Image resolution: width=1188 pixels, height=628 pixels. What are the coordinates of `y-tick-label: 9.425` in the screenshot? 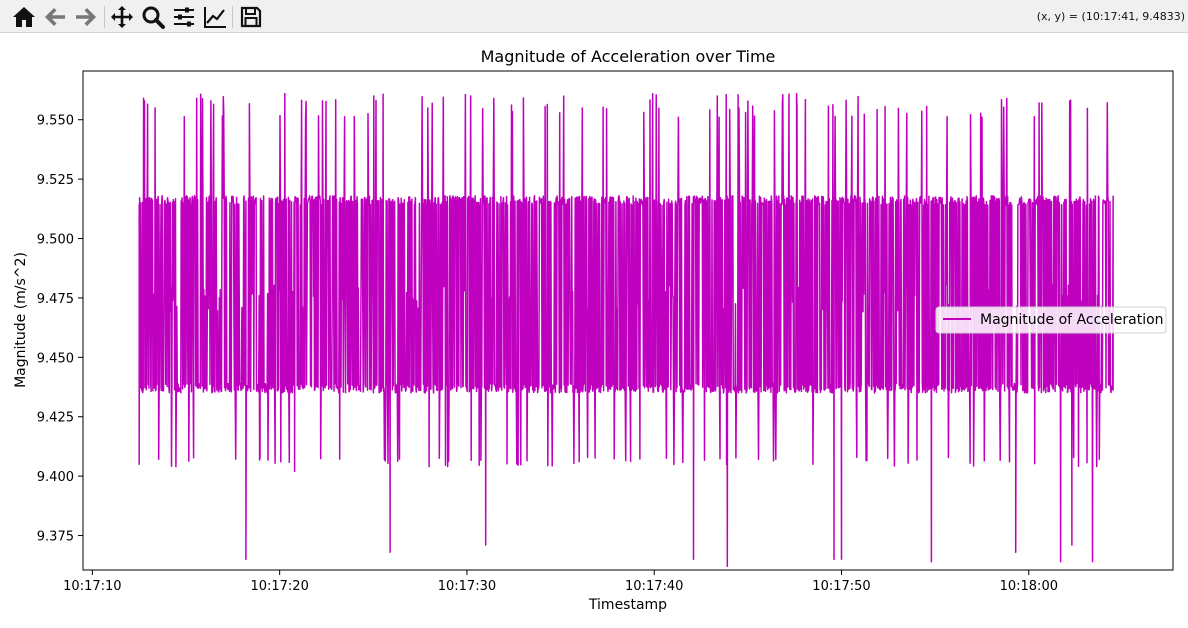 It's located at (55, 418).